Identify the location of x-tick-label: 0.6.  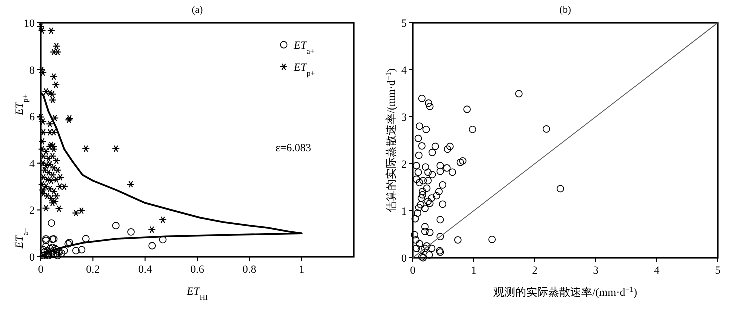
(197, 270).